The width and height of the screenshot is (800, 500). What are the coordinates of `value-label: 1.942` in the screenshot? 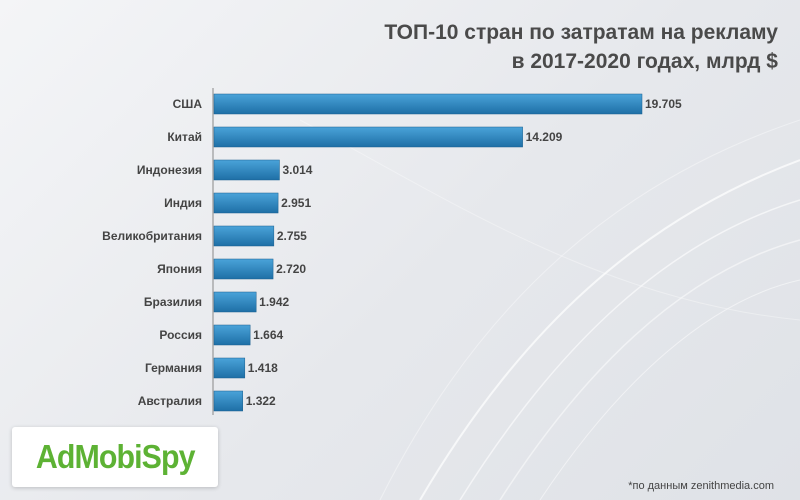 It's located at (274, 302).